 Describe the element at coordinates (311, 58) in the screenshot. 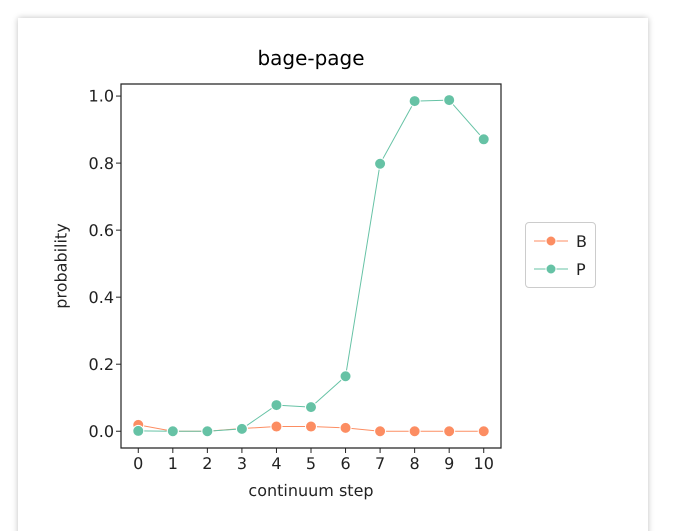

I see `chart-title: bage-page` at that location.